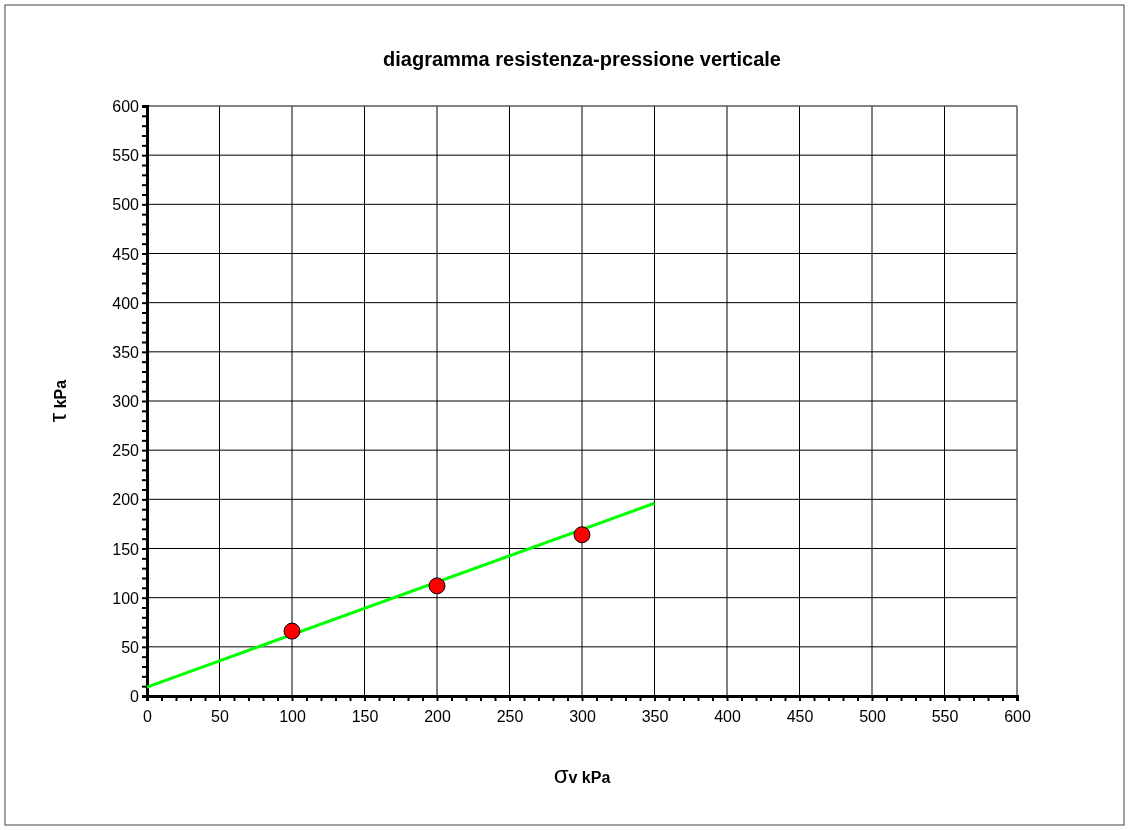 This screenshot has width=1129, height=830. What do you see at coordinates (57, 401) in the screenshot?
I see `y-axis-title: τ kPa` at bounding box center [57, 401].